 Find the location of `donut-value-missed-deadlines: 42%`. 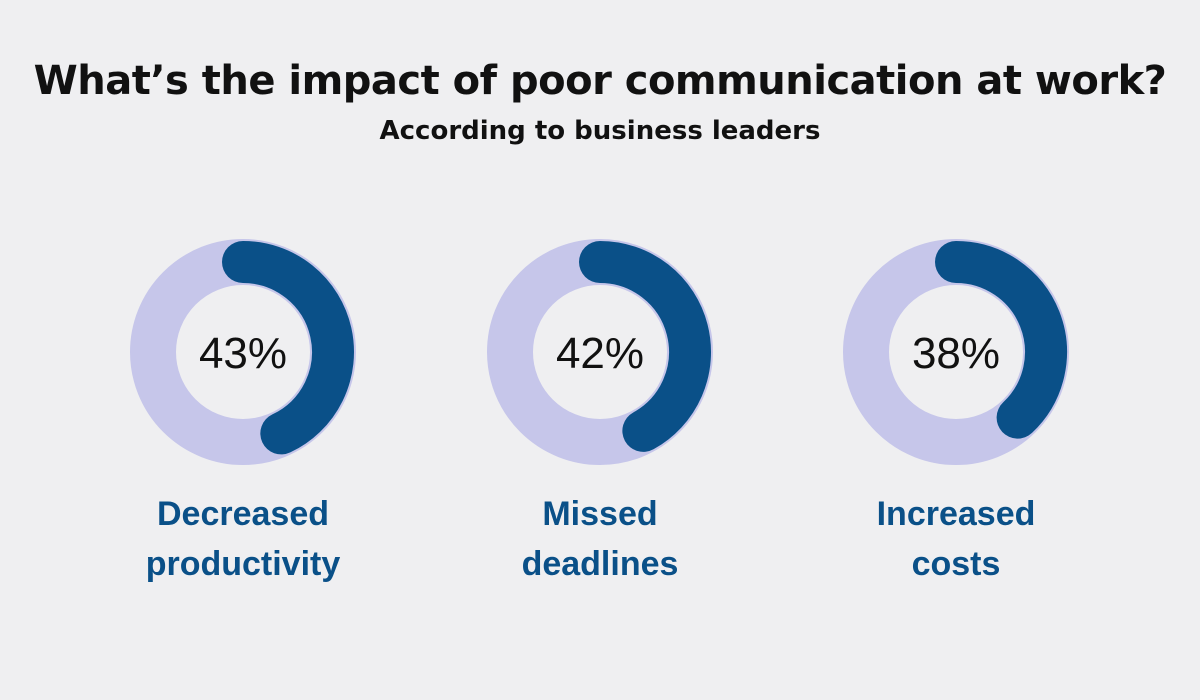

donut-value-missed-deadlines: 42% is located at coordinates (600, 353).